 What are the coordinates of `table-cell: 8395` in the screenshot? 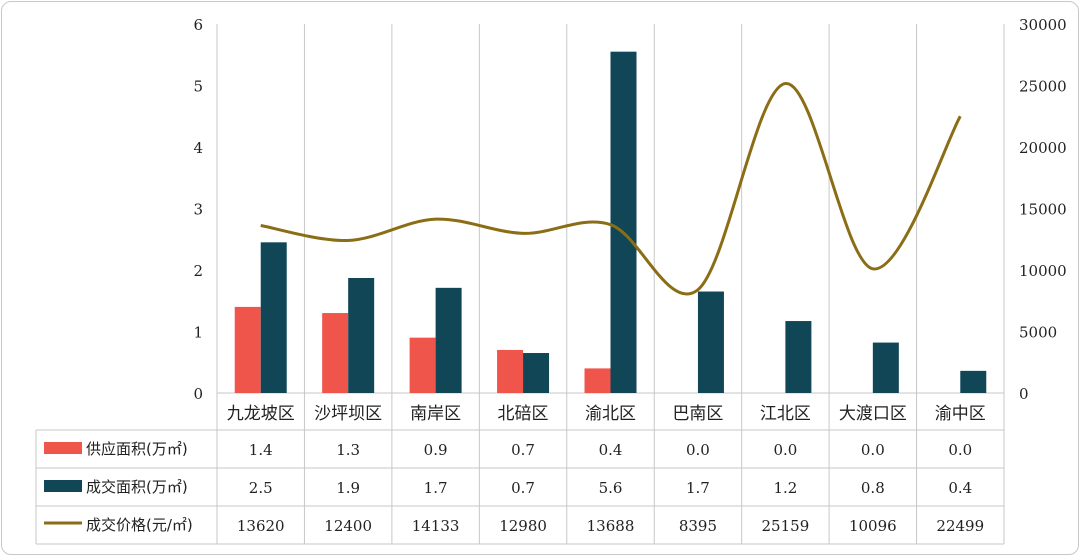 It's located at (698, 526).